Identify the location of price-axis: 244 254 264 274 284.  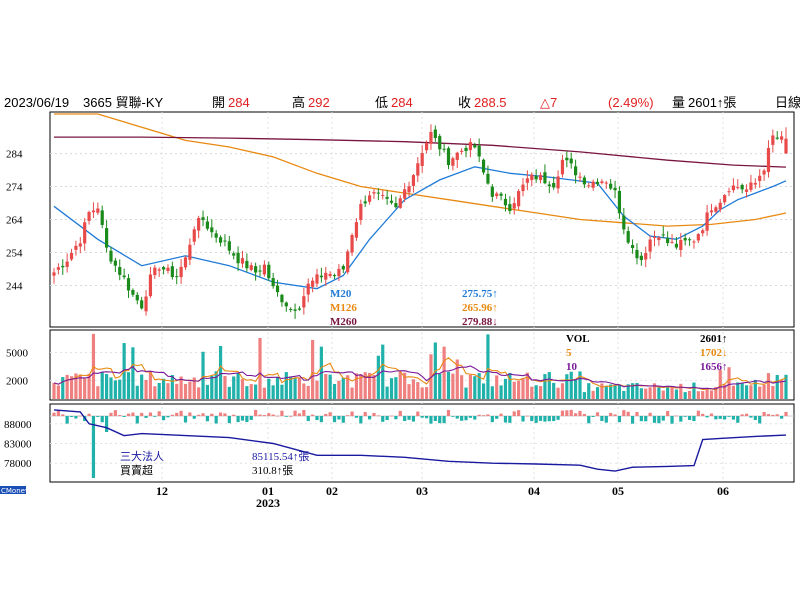
(14, 221).